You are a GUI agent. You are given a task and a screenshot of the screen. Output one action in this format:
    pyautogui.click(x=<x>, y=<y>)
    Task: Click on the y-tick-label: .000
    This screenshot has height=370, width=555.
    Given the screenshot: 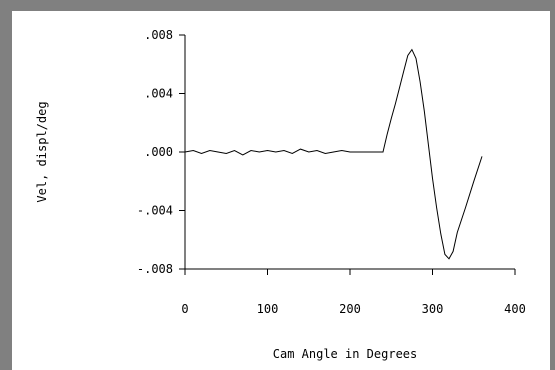 What is the action you would take?
    pyautogui.click(x=158, y=152)
    